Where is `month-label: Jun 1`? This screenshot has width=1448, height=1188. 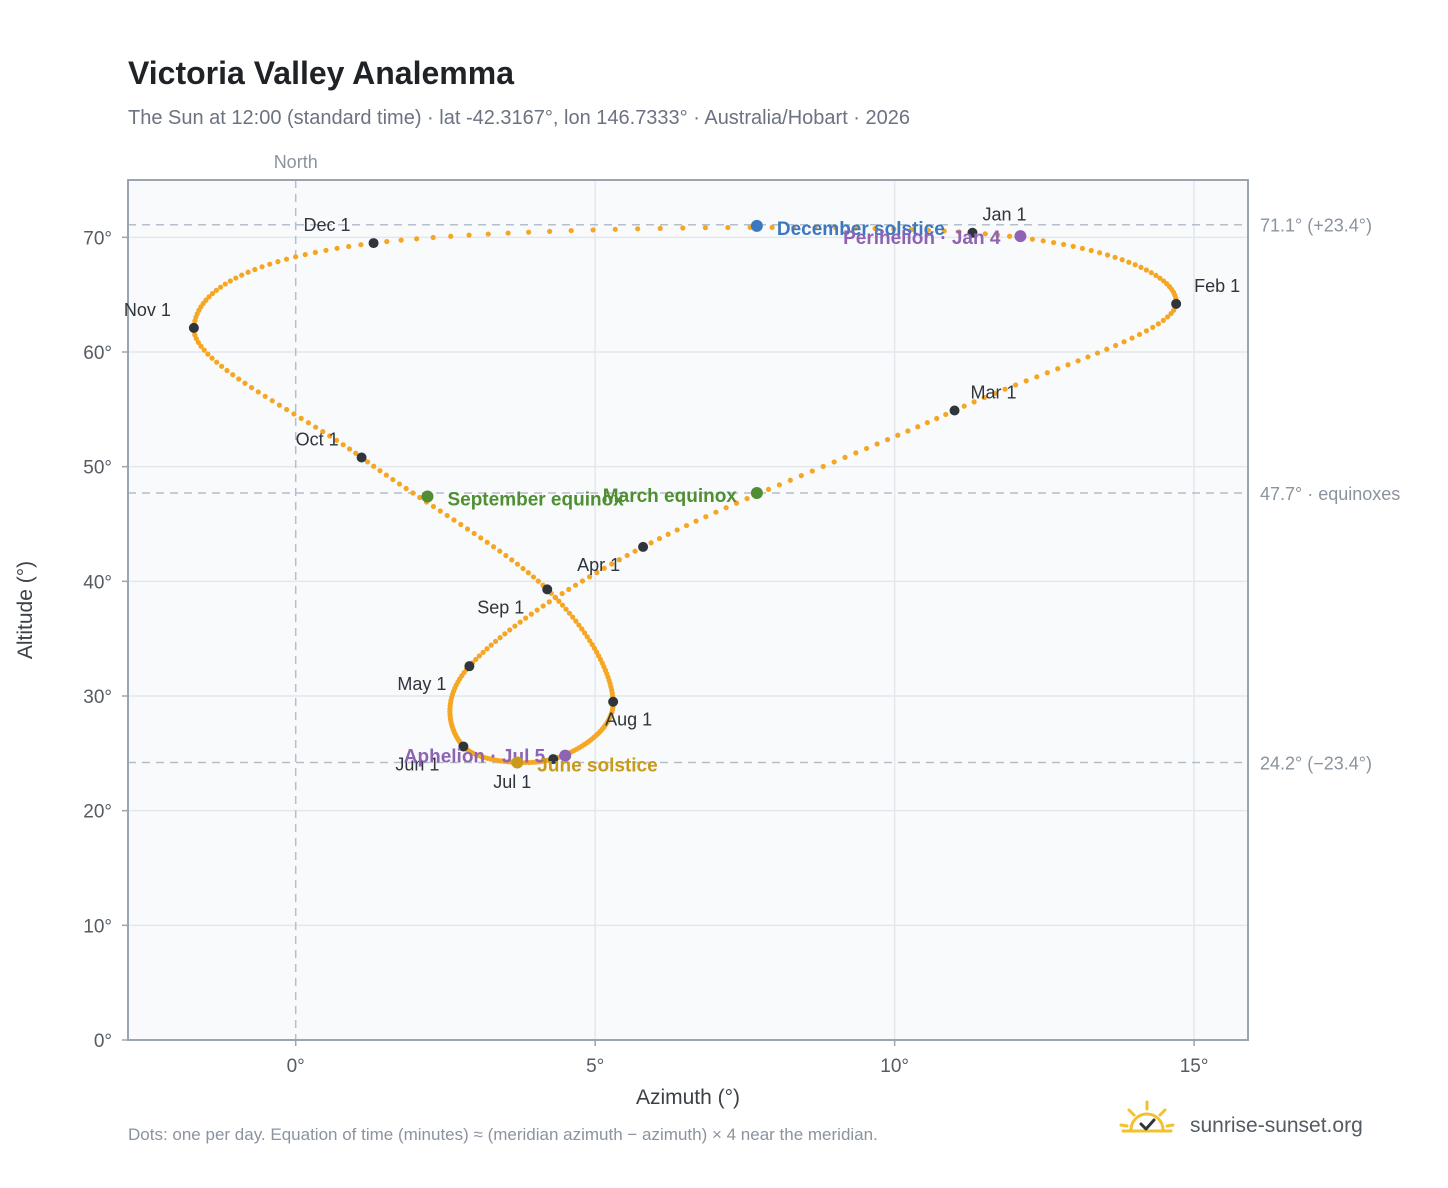 month-label: Jun 1 is located at coordinates (417, 764).